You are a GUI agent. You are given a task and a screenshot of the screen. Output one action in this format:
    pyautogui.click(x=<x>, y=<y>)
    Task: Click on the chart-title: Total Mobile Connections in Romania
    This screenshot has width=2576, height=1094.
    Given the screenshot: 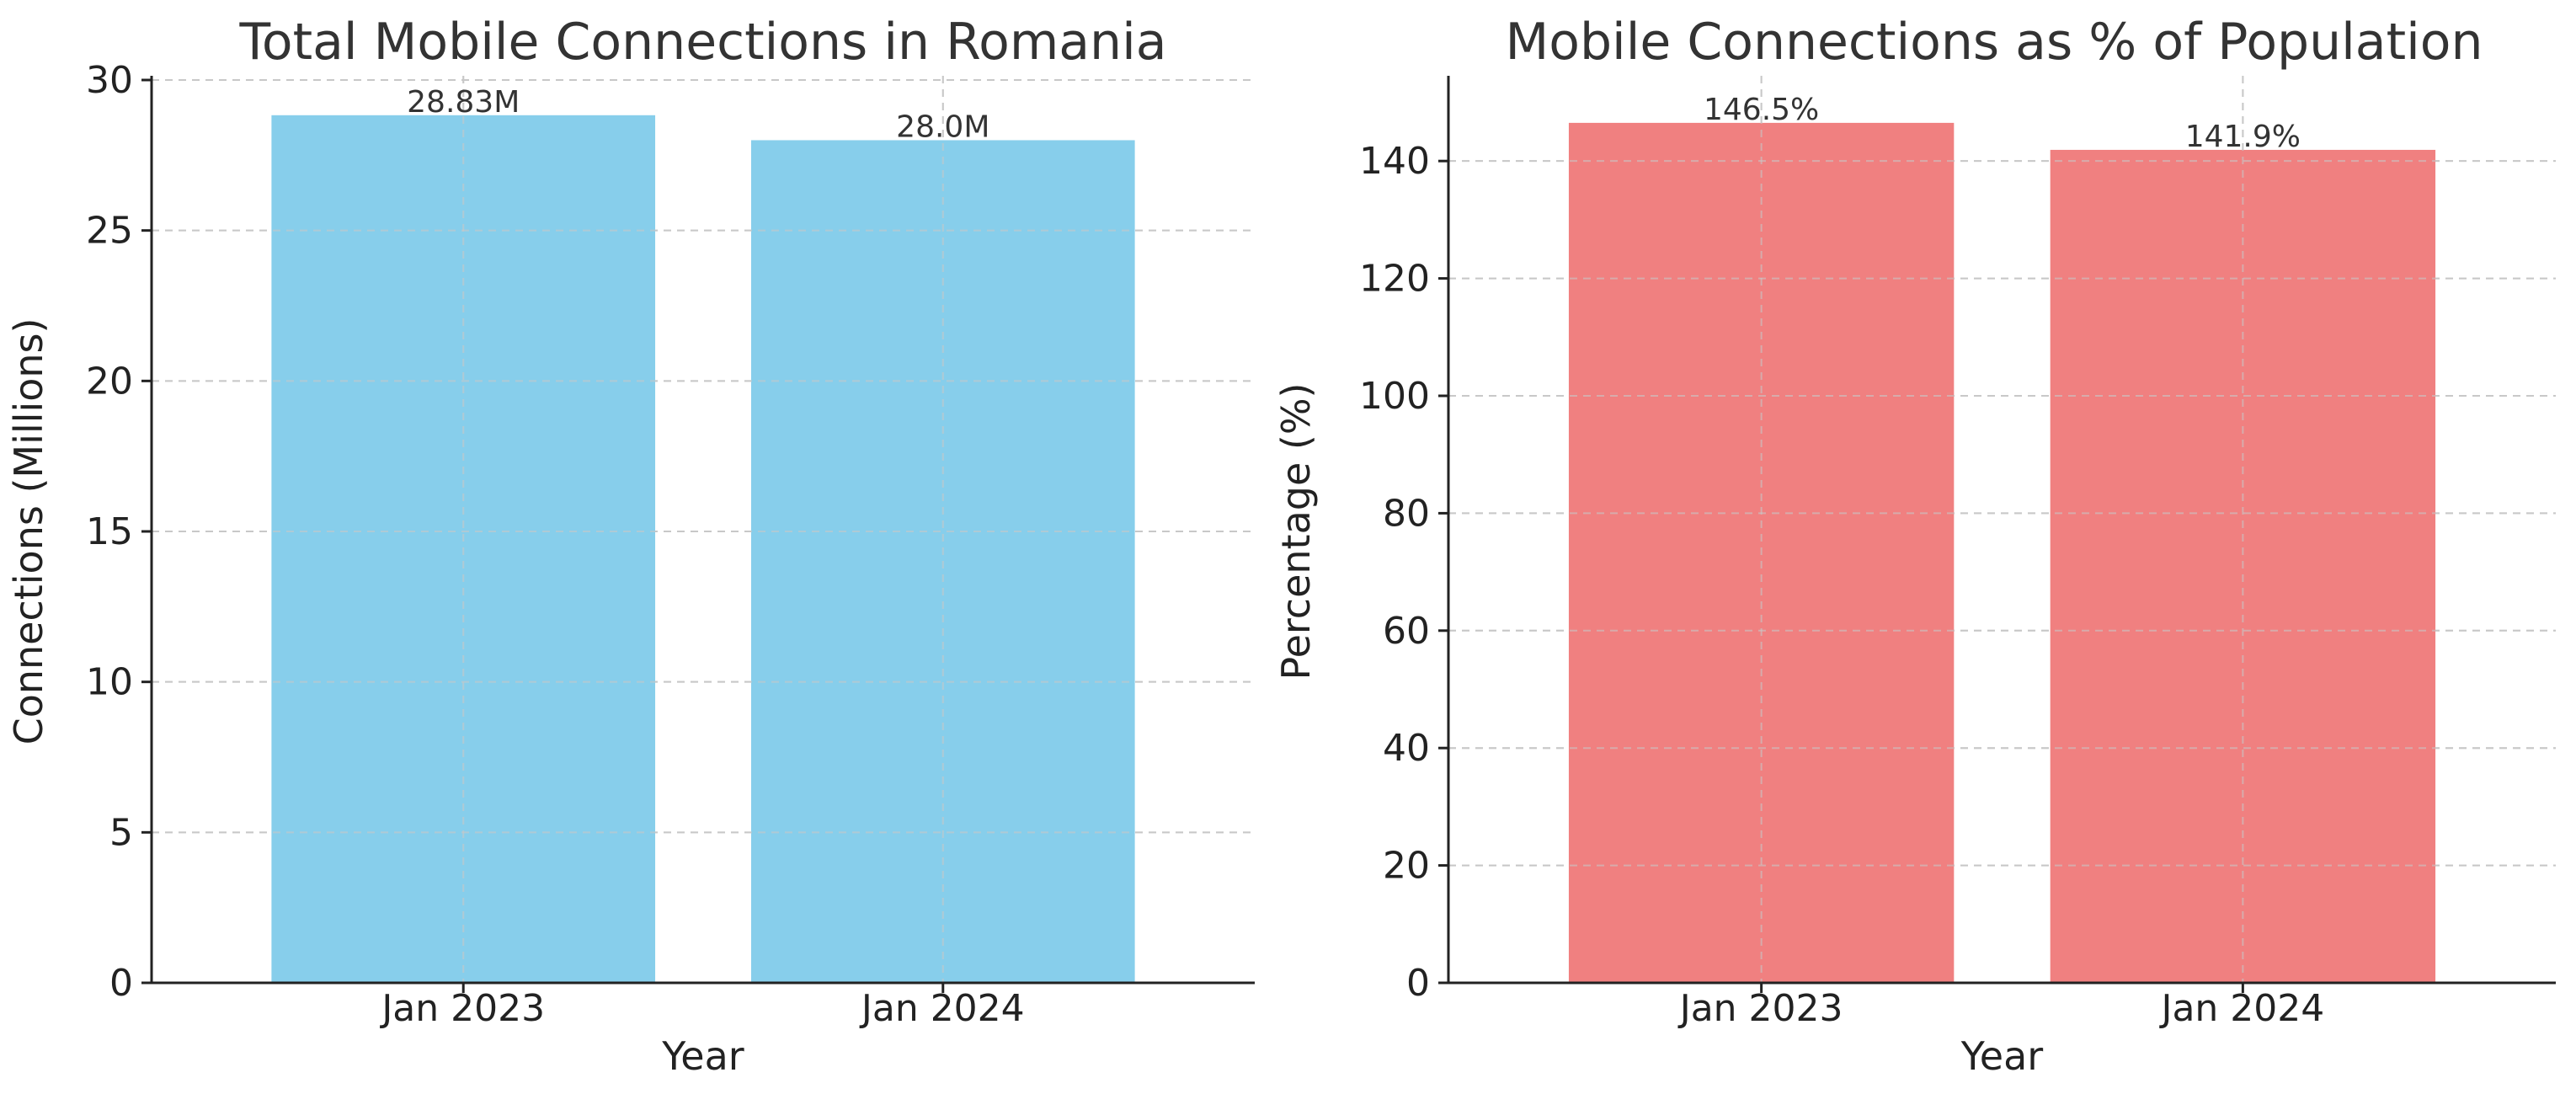 What is the action you would take?
    pyautogui.click(x=702, y=42)
    